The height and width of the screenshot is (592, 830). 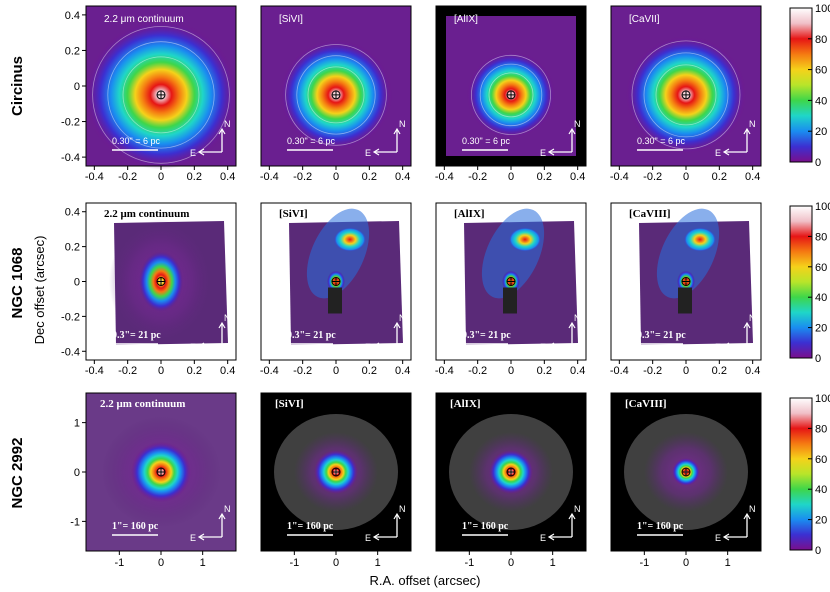 I want to click on colorbar: 0 20 40 60 80 100, so click(x=809, y=283).